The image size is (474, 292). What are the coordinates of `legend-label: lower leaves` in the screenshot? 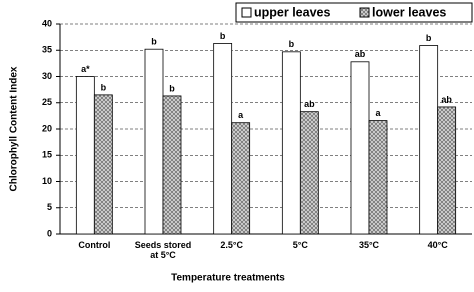 It's located at (409, 12).